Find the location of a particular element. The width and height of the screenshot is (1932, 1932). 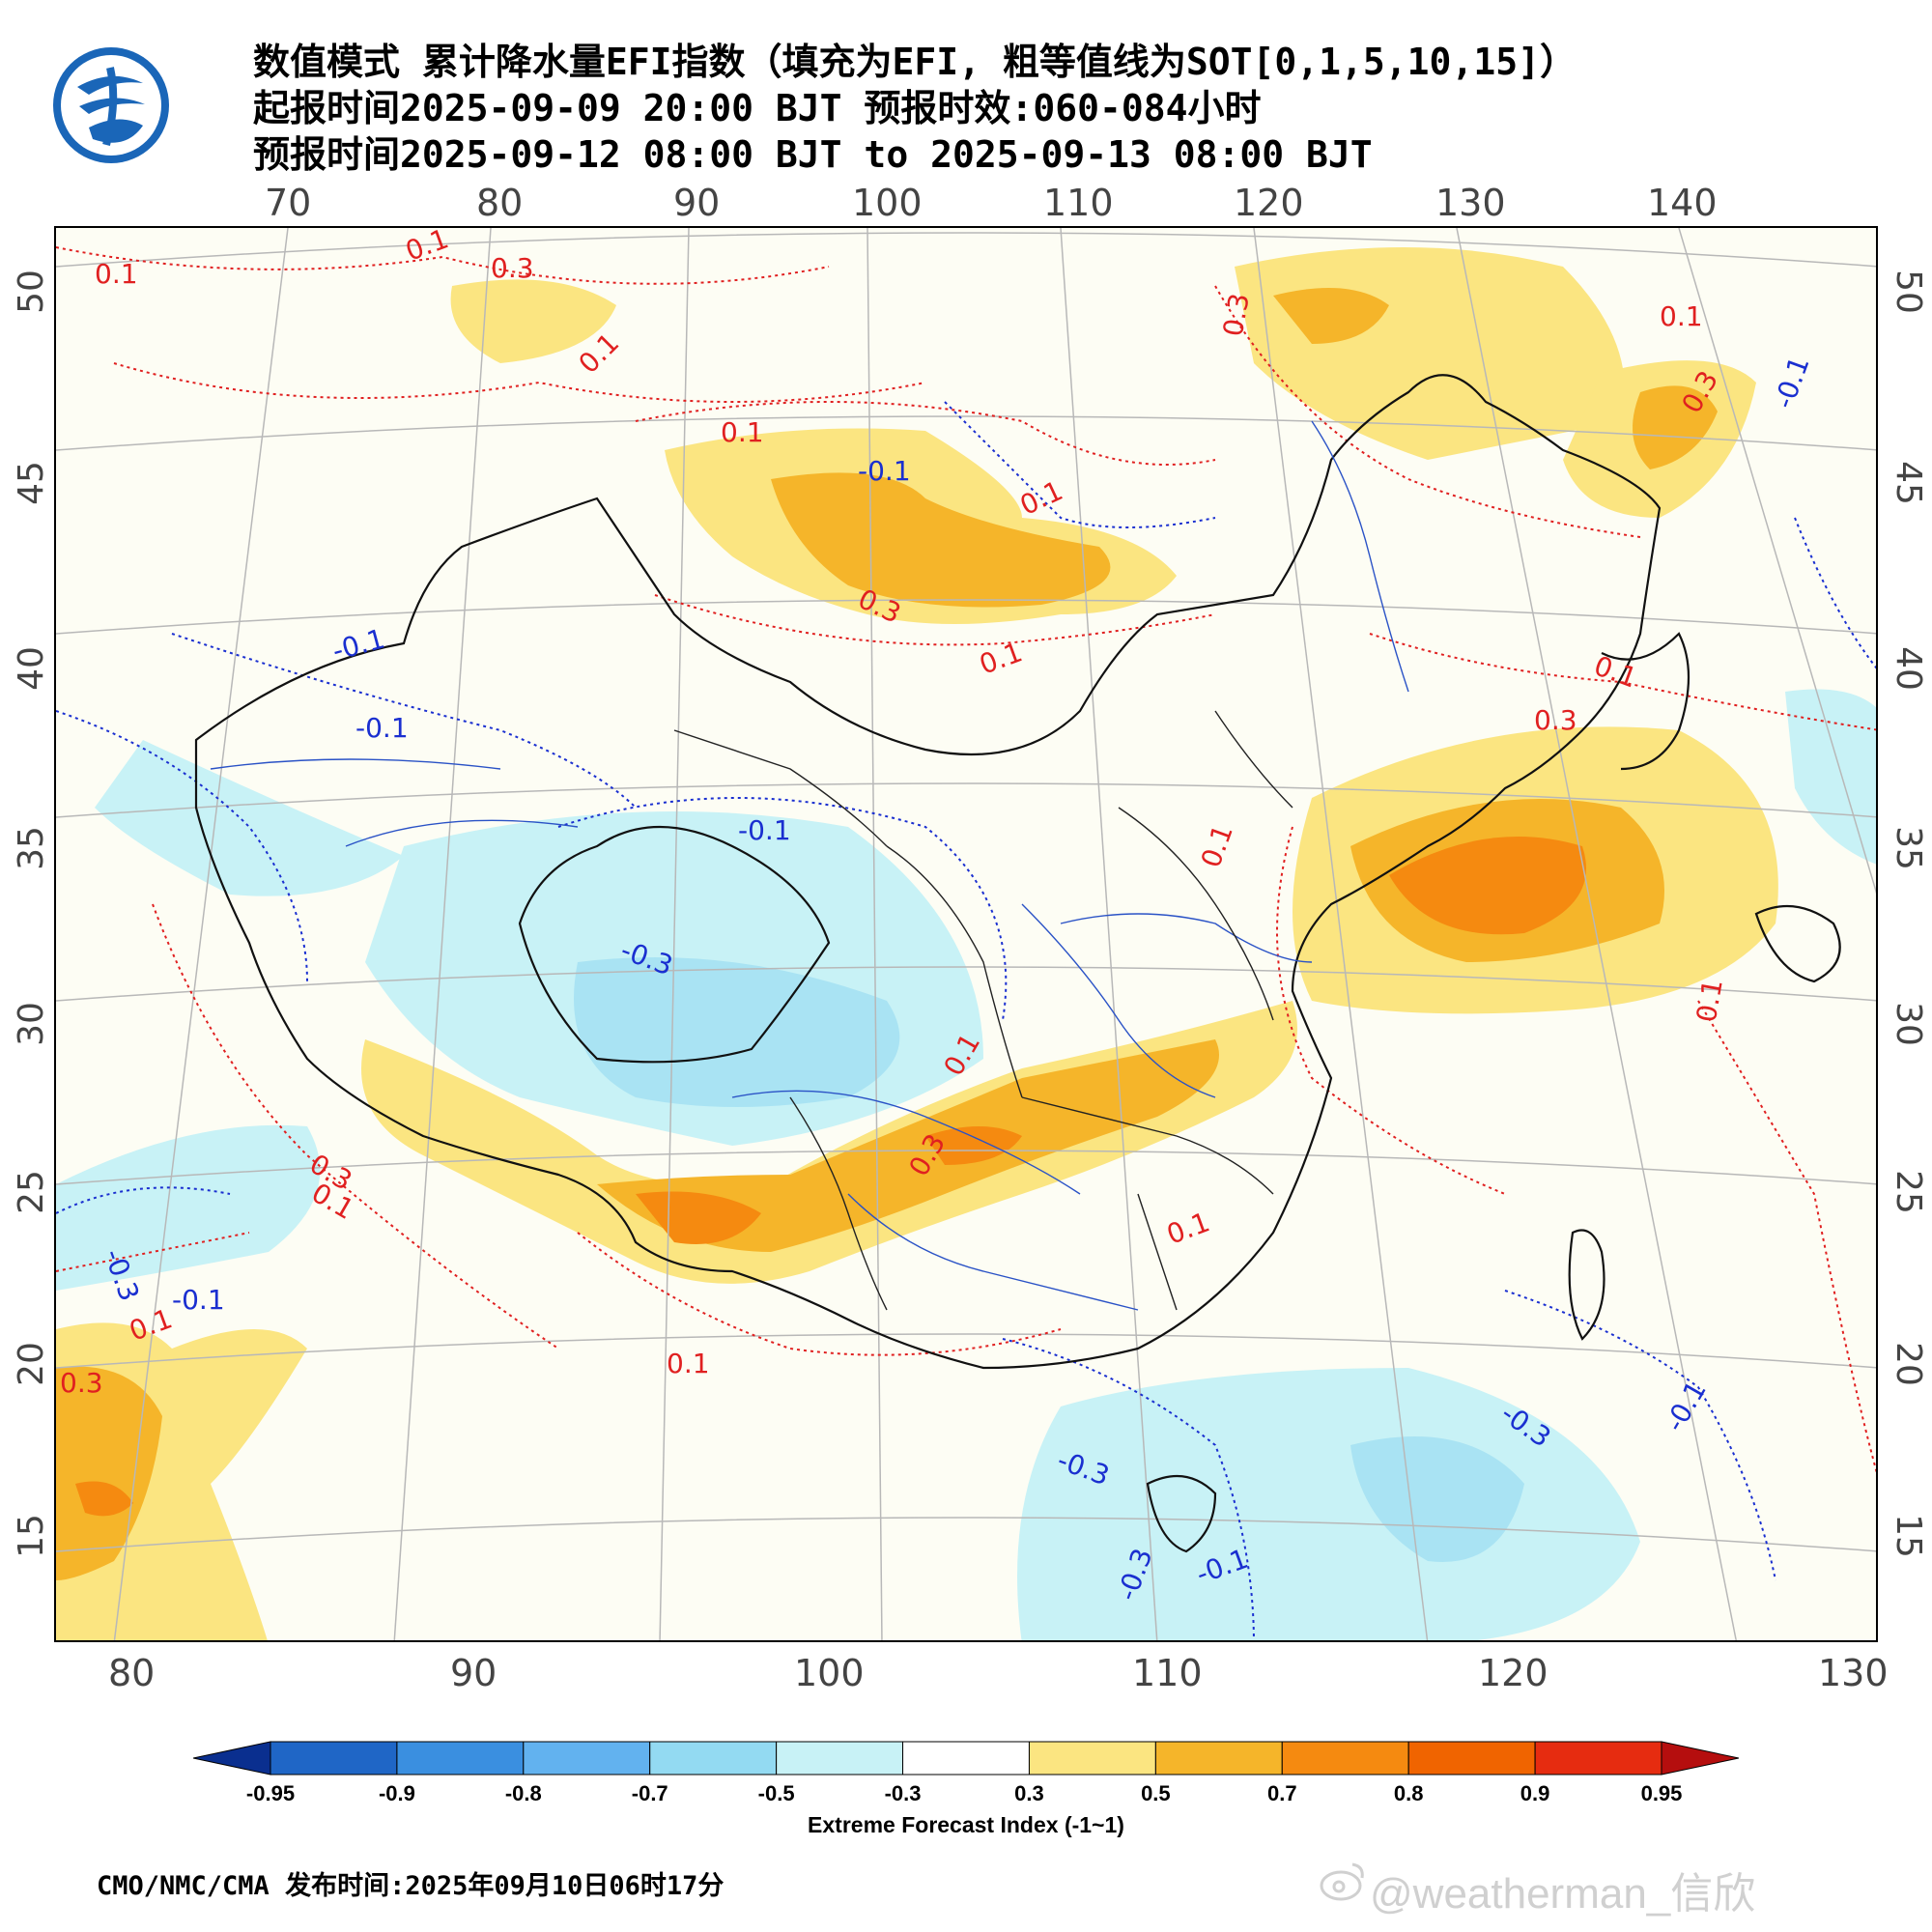

top-lon-label: 100 is located at coordinates (887, 203).